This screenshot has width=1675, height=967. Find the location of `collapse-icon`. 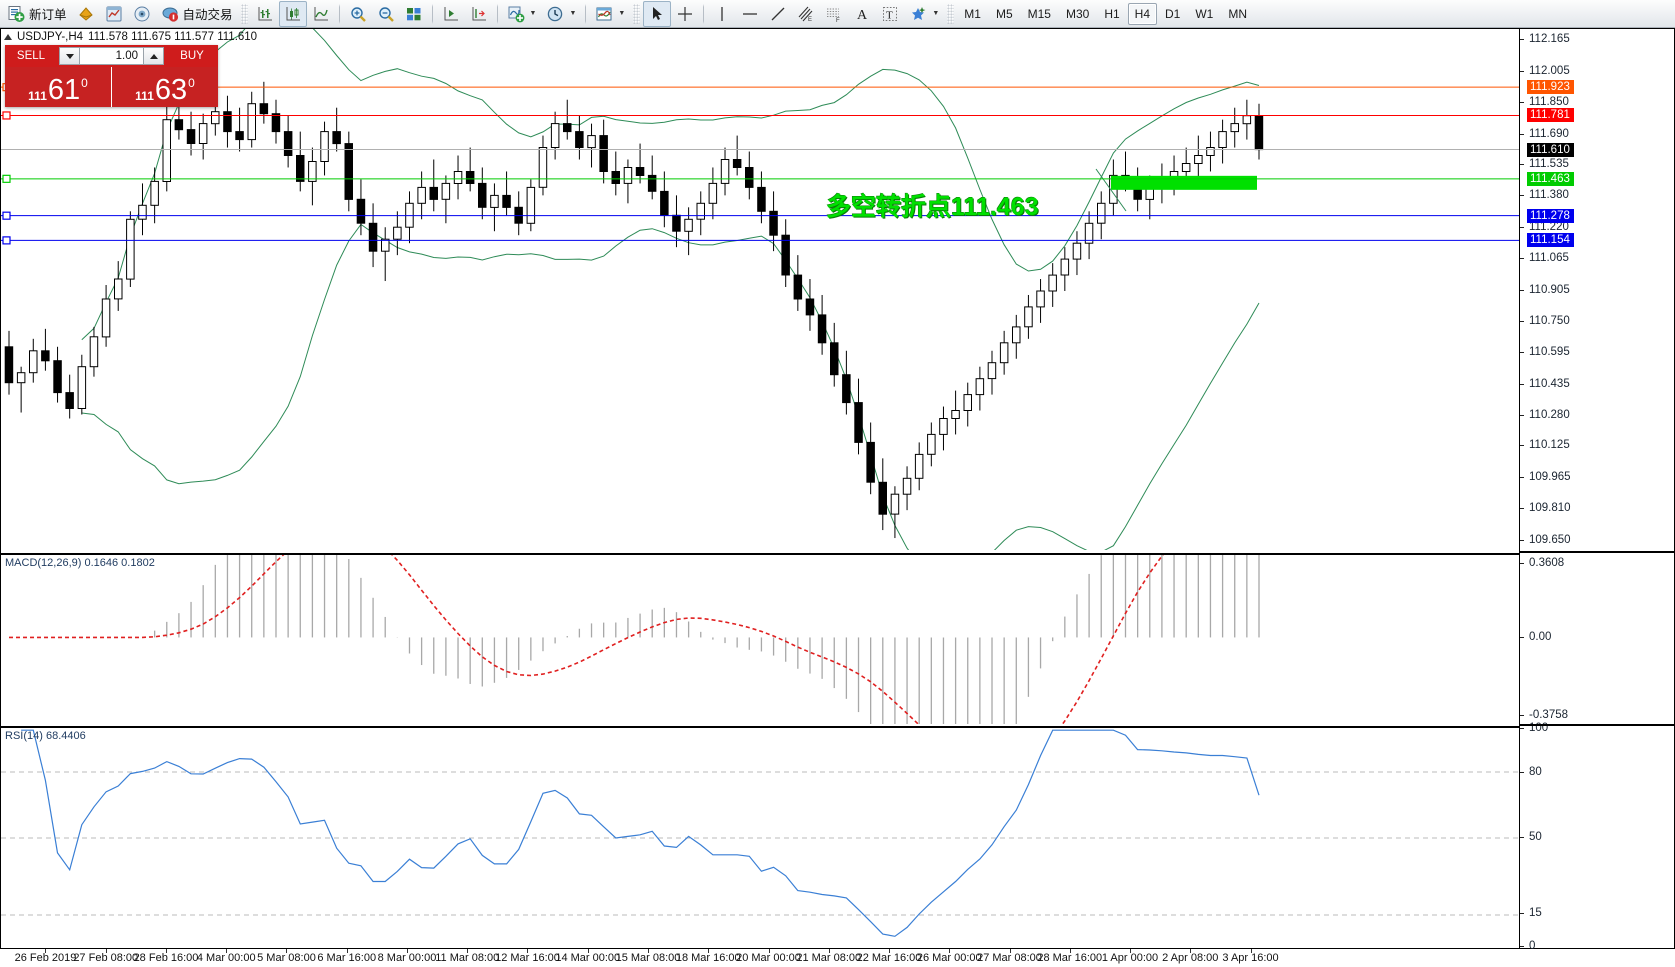

collapse-icon is located at coordinates (8, 37).